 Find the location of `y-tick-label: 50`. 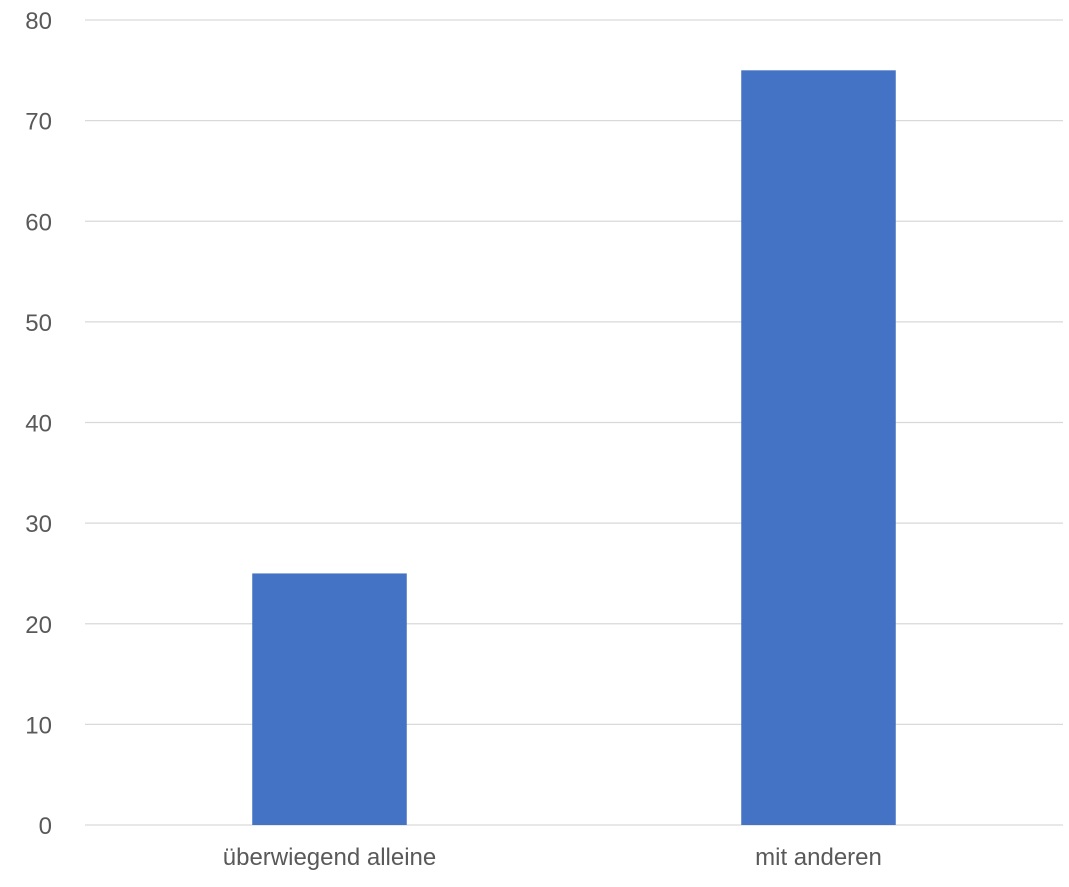

y-tick-label: 50 is located at coordinates (38, 323).